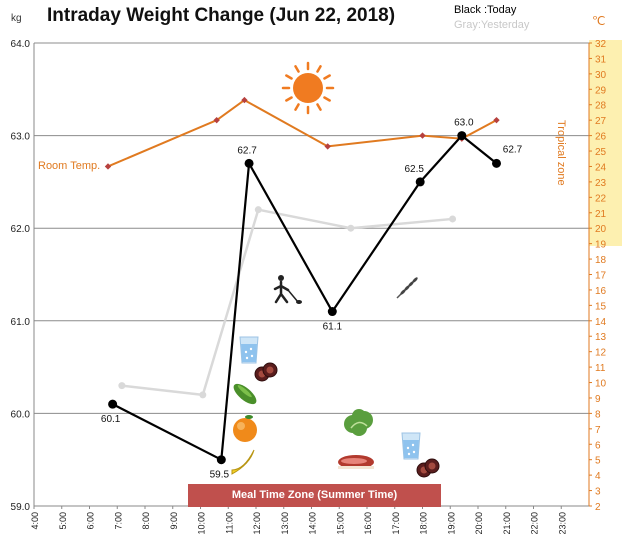 The image size is (622, 542). I want to click on right-axis-unit: ℃, so click(599, 21).